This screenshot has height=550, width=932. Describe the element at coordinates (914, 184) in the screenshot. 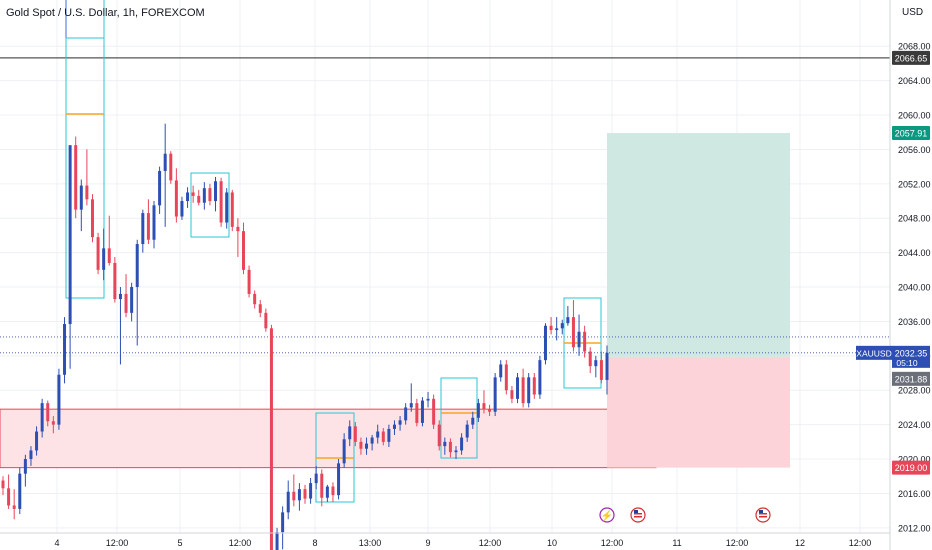

I see `y-tick-label: 2052.00` at that location.